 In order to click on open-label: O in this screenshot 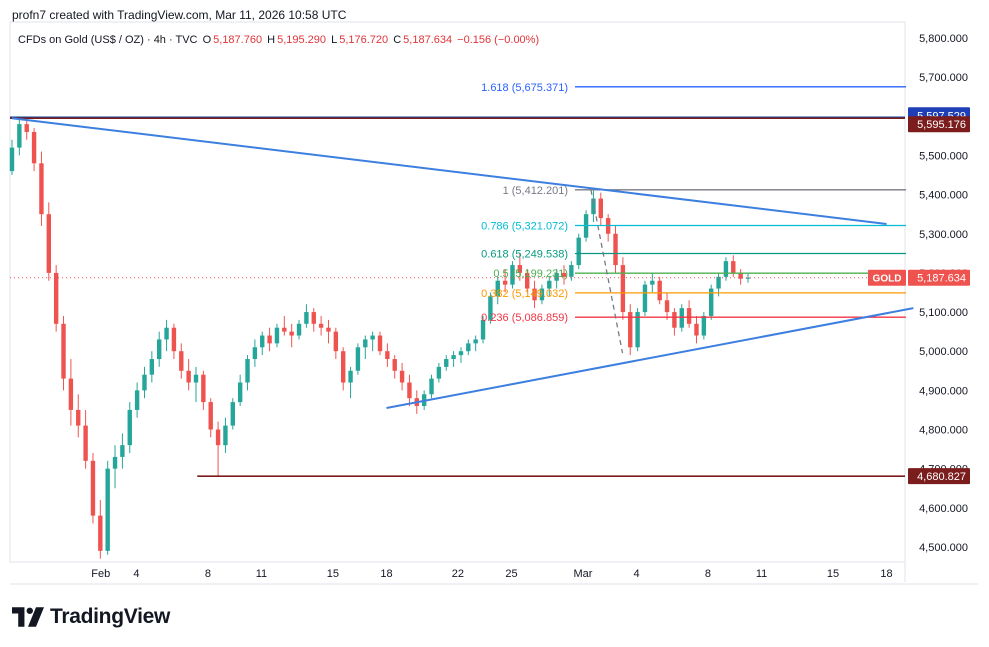, I will do `click(207, 40)`.